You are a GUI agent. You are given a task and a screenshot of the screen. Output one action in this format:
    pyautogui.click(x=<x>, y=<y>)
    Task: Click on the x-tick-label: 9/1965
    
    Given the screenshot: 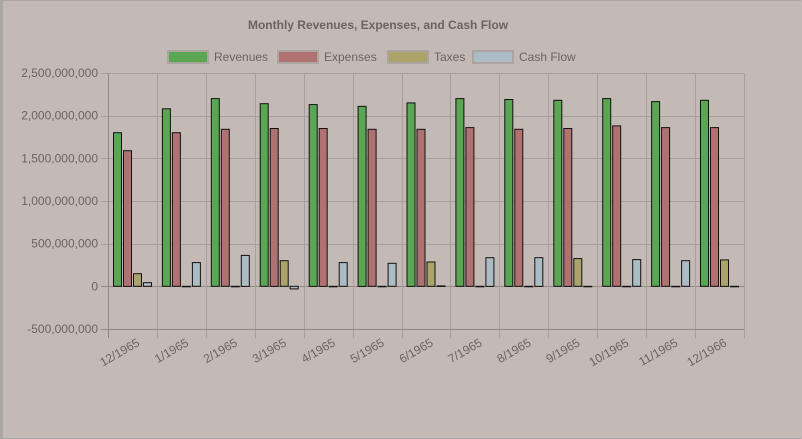 What is the action you would take?
    pyautogui.click(x=562, y=350)
    